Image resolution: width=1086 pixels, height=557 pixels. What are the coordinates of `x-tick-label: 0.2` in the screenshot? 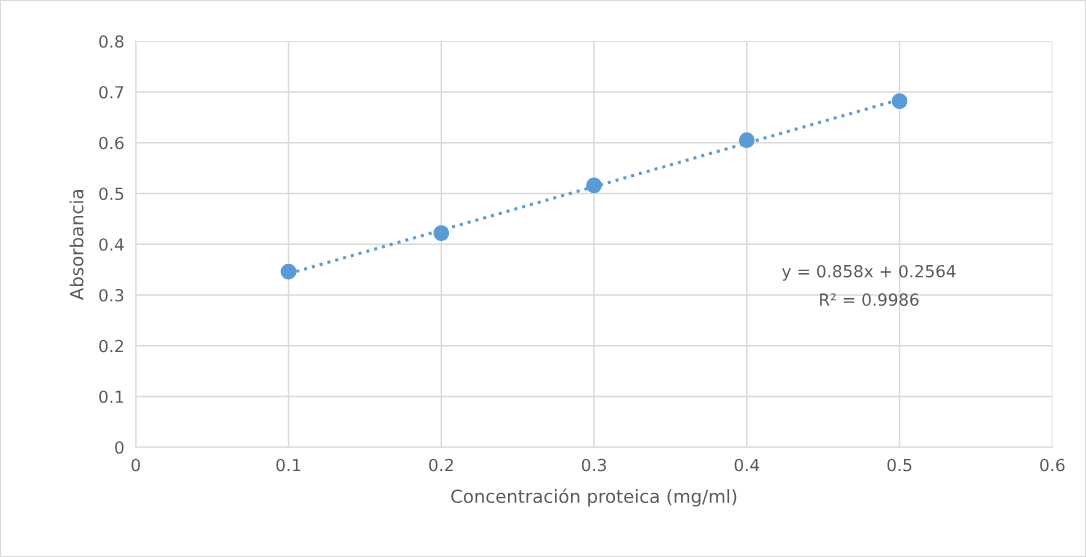 It's located at (441, 465).